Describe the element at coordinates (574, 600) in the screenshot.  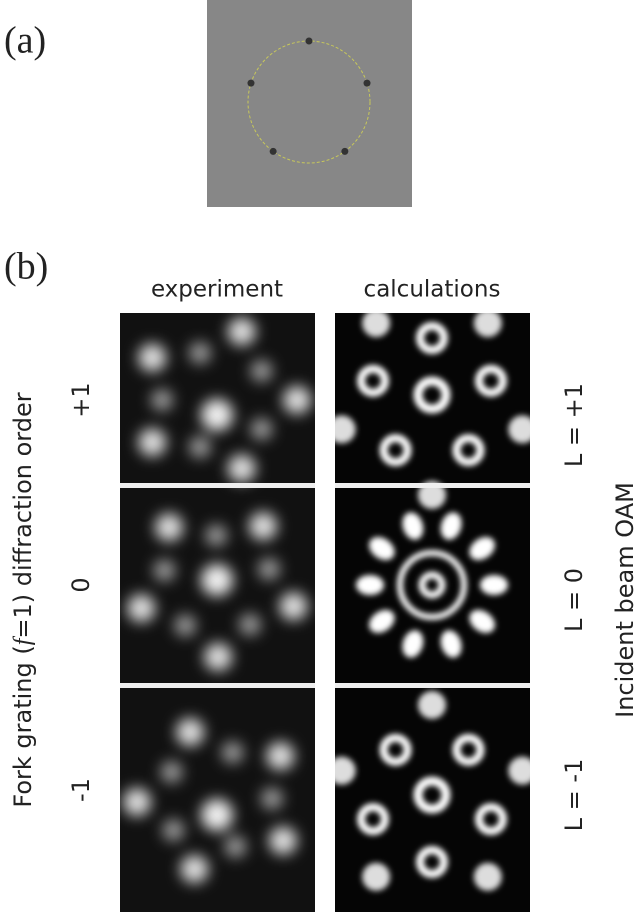
I see `oam-label: L = 0` at that location.